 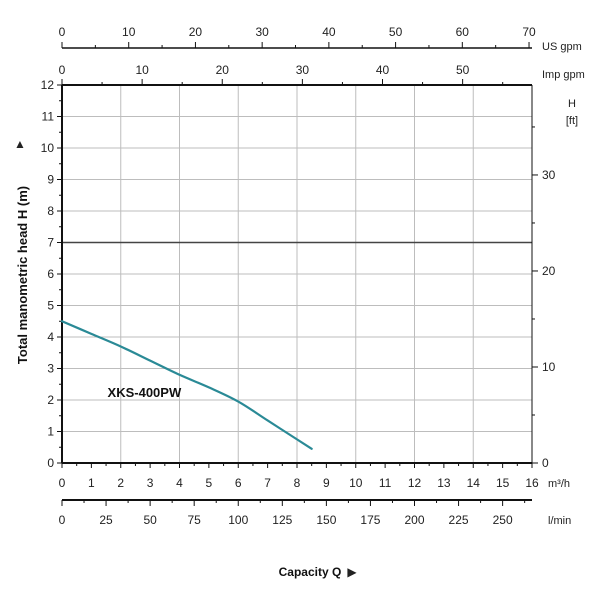 What do you see at coordinates (444, 483) in the screenshot?
I see `x-tick-label: 13` at bounding box center [444, 483].